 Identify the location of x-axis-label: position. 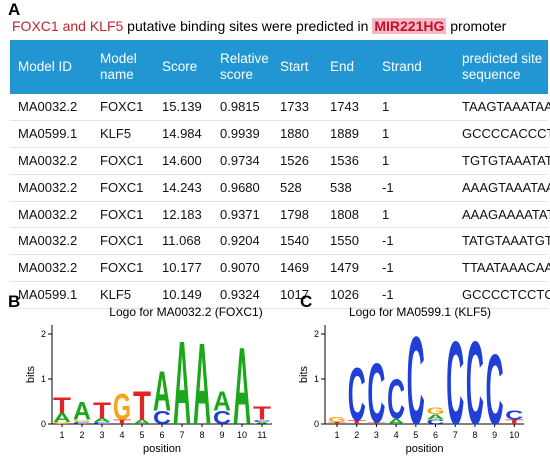
(162, 449).